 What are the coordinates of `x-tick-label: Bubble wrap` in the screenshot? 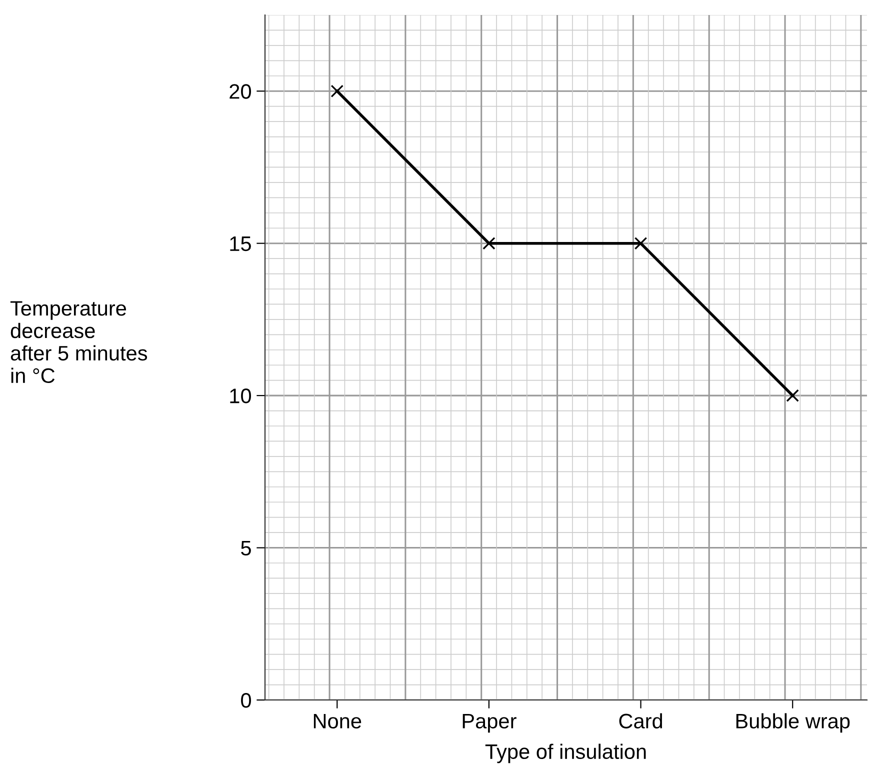 It's located at (793, 723).